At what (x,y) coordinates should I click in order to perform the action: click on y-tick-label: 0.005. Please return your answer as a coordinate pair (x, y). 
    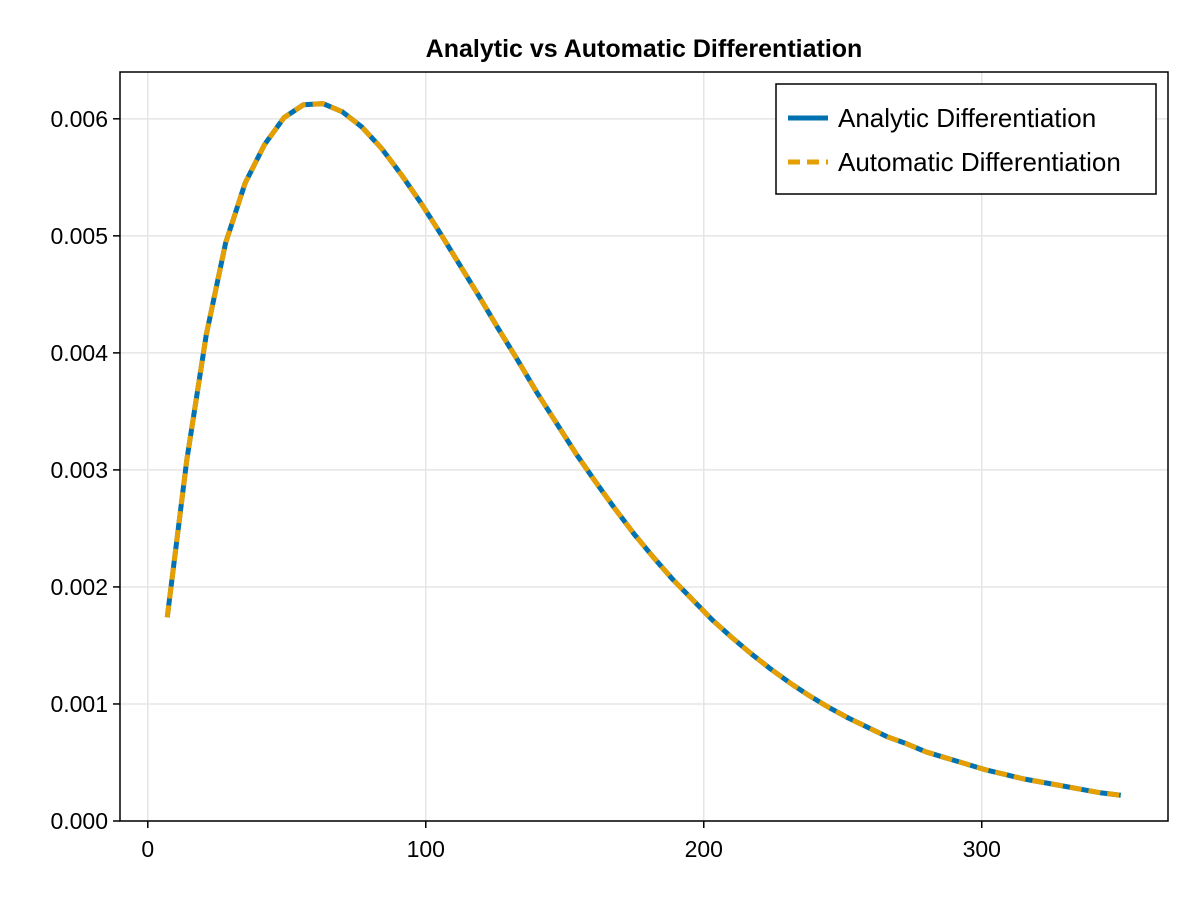
    Looking at the image, I should click on (79, 236).